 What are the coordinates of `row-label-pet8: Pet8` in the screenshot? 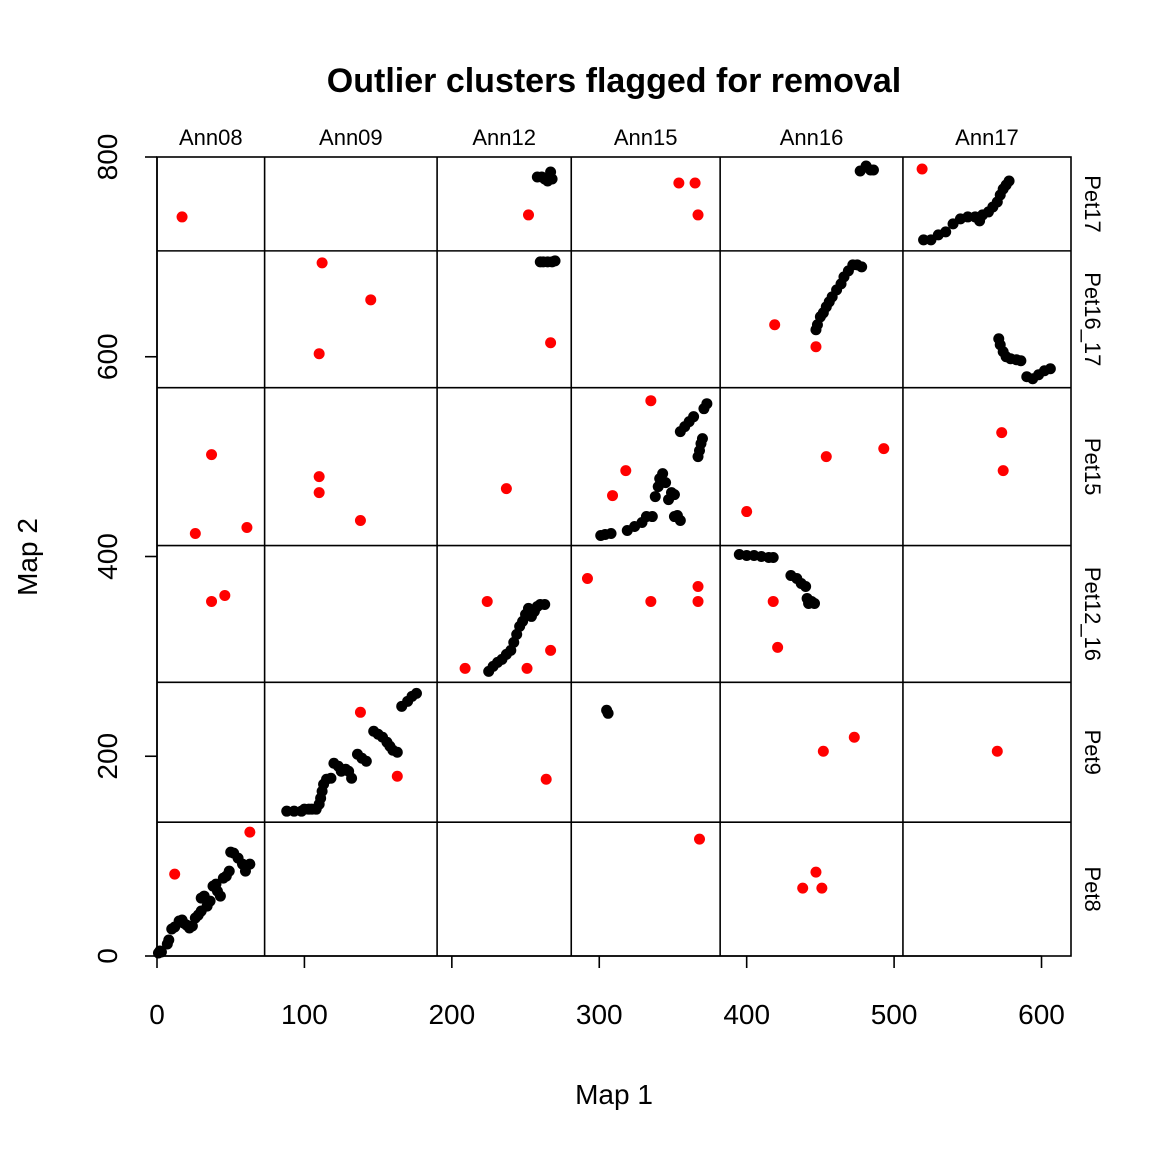 It's located at (1092, 888).